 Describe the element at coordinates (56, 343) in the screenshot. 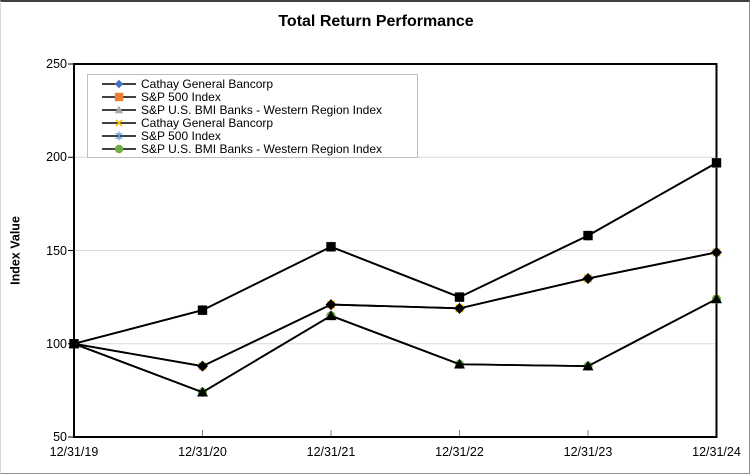

I see `y-tick-label-100: 100` at that location.